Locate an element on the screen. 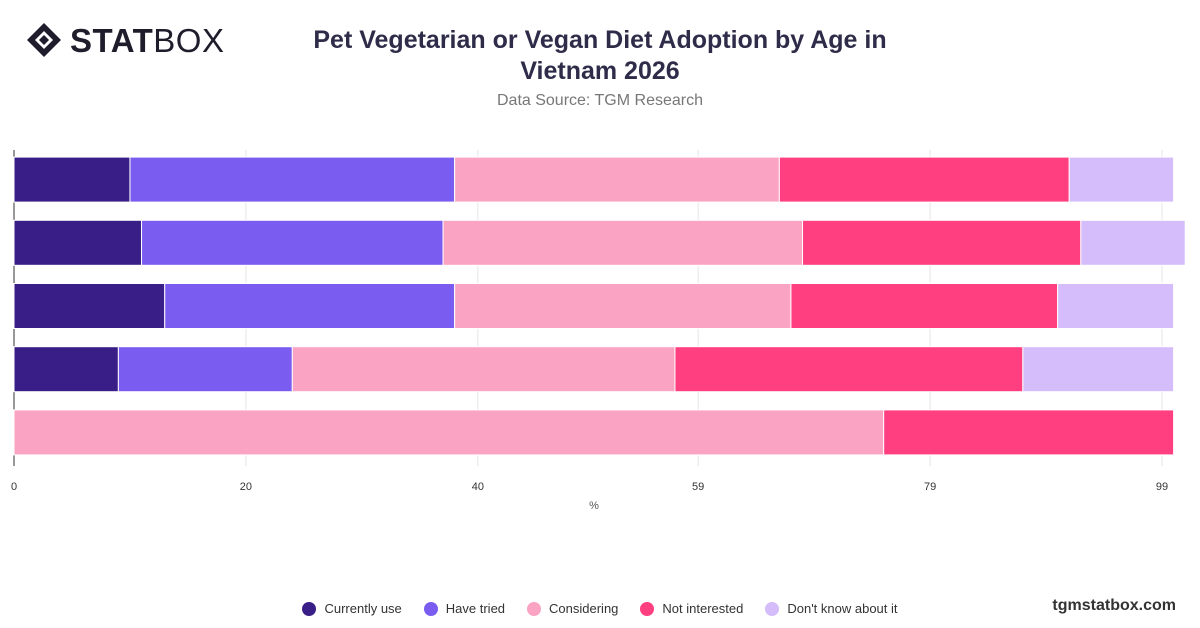 Image resolution: width=1200 pixels, height=628 pixels. legend-label: Considering is located at coordinates (584, 608).